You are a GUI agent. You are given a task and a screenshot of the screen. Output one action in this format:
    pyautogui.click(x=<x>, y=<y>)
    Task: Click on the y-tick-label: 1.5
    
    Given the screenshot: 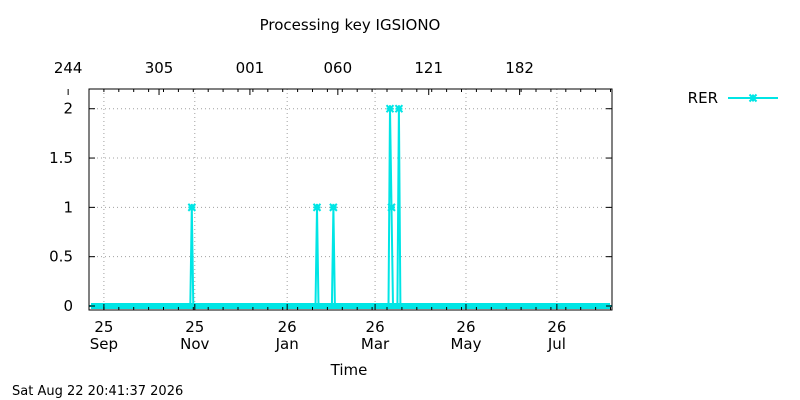 What is the action you would take?
    pyautogui.click(x=61, y=158)
    